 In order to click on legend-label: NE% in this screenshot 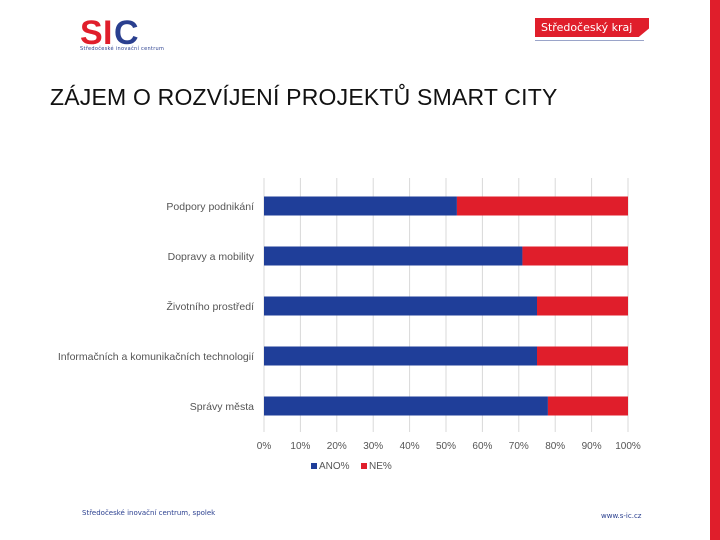, I will do `click(380, 466)`.